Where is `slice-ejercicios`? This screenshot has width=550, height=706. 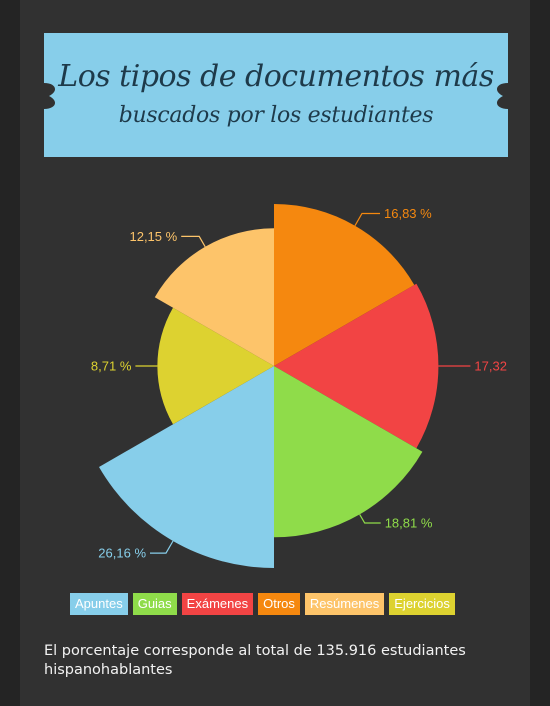
slice-ejercicios is located at coordinates (215, 366).